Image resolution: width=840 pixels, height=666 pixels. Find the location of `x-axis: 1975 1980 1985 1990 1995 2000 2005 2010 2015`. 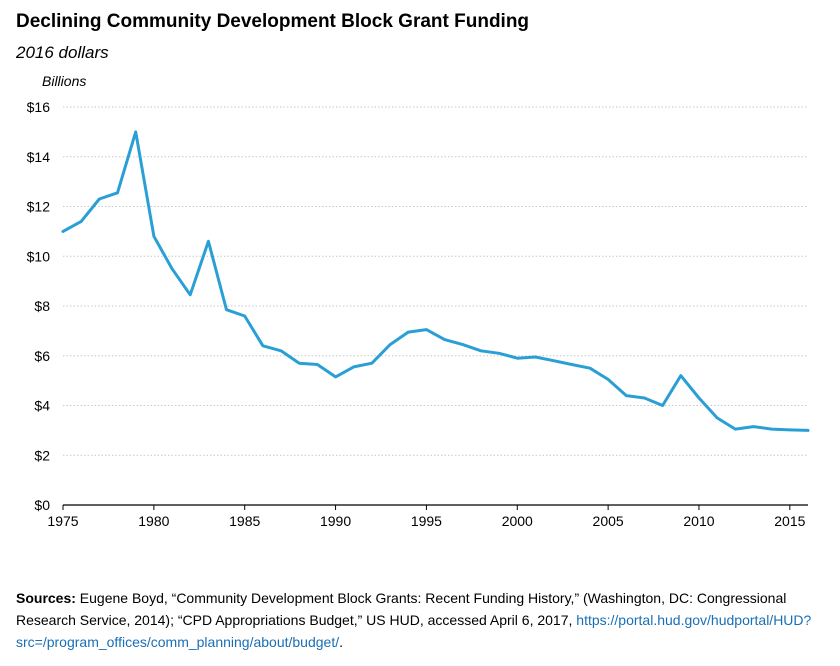

x-axis: 1975 1980 1985 1990 1995 2000 2005 2010 2015 is located at coordinates (427, 516).